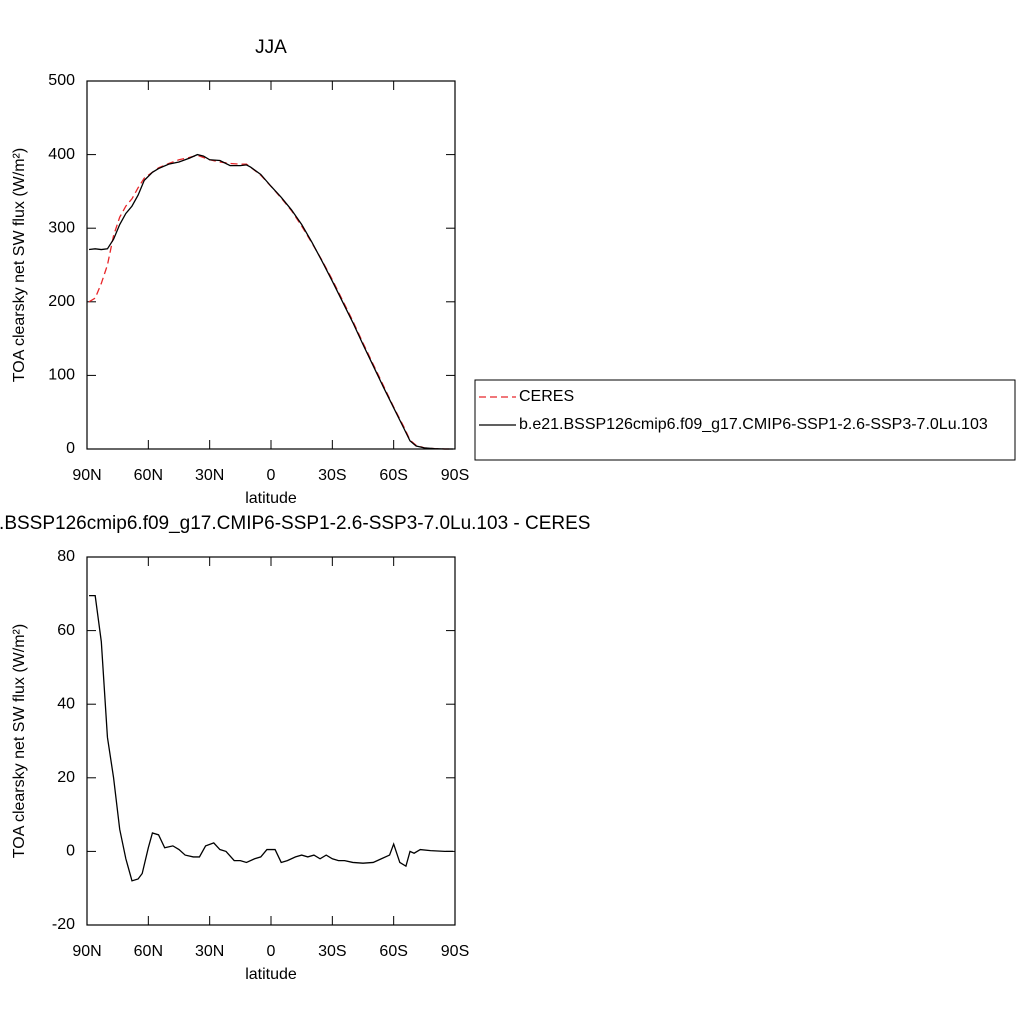  What do you see at coordinates (66, 703) in the screenshot?
I see `y-tick-label: 40` at bounding box center [66, 703].